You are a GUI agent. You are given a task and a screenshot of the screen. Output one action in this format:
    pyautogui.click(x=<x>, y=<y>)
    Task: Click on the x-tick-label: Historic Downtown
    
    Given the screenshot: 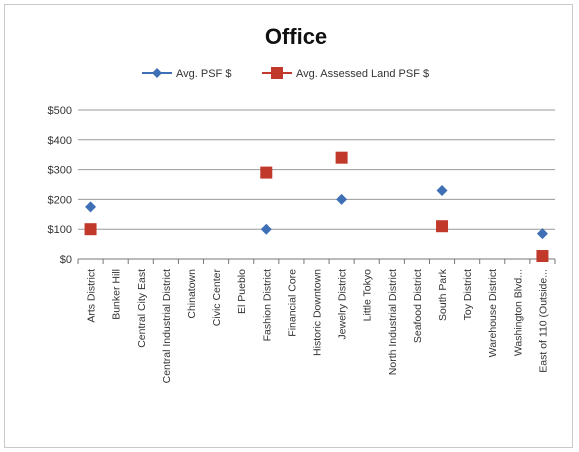 What is the action you would take?
    pyautogui.click(x=318, y=312)
    